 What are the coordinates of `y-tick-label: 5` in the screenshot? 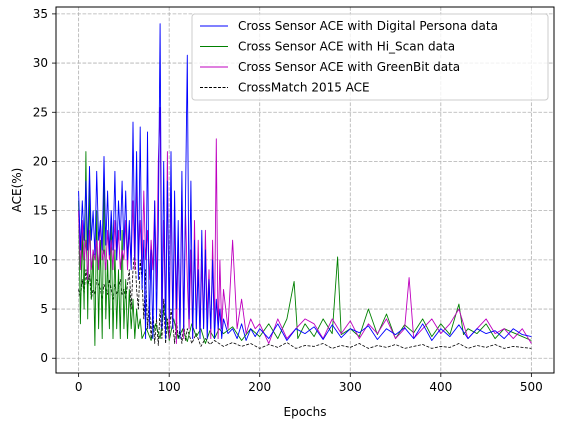 It's located at (44, 309).